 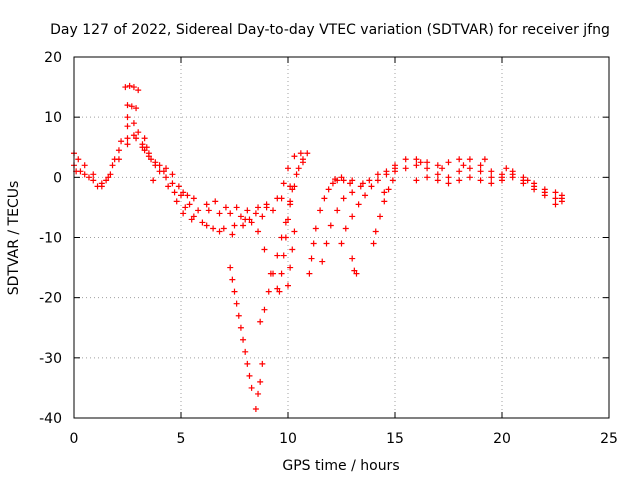 What do you see at coordinates (50, 239) in the screenshot?
I see `y-tick-label: -10` at bounding box center [50, 239].